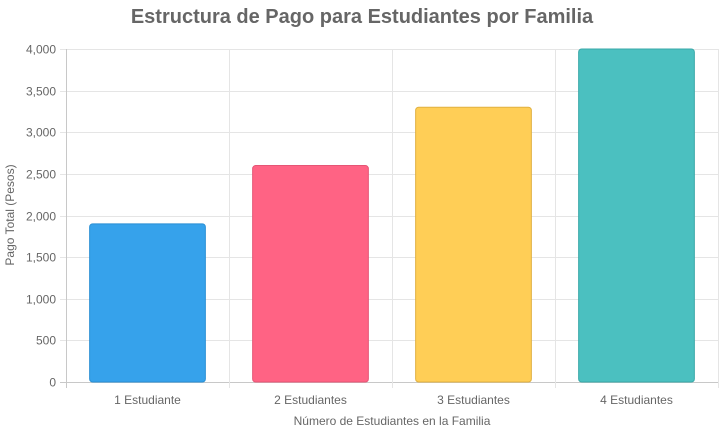 The width and height of the screenshot is (719, 433). Describe the element at coordinates (52, 383) in the screenshot. I see `y-tick-label: 0` at that location.